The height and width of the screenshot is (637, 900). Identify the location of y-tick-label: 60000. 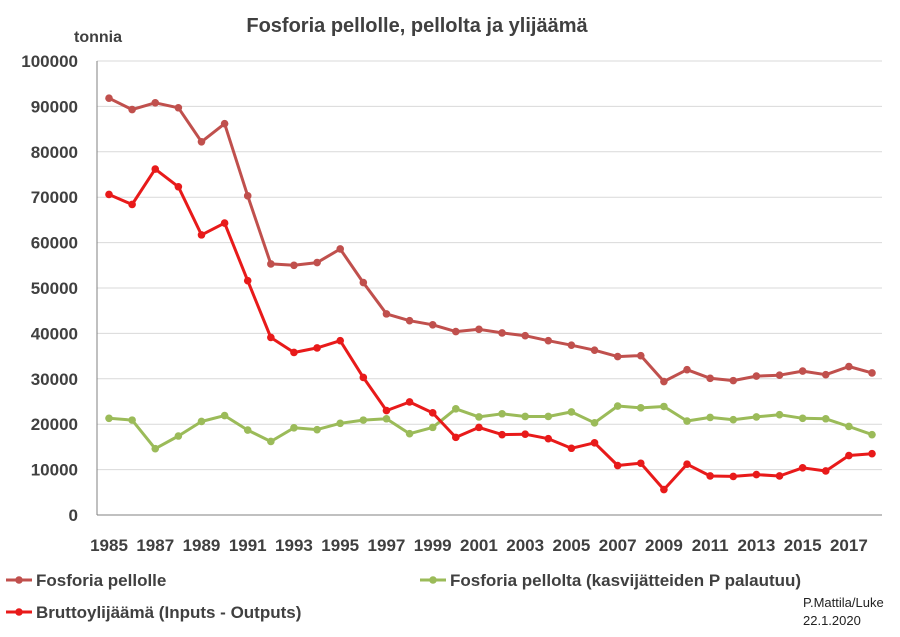
(54, 243).